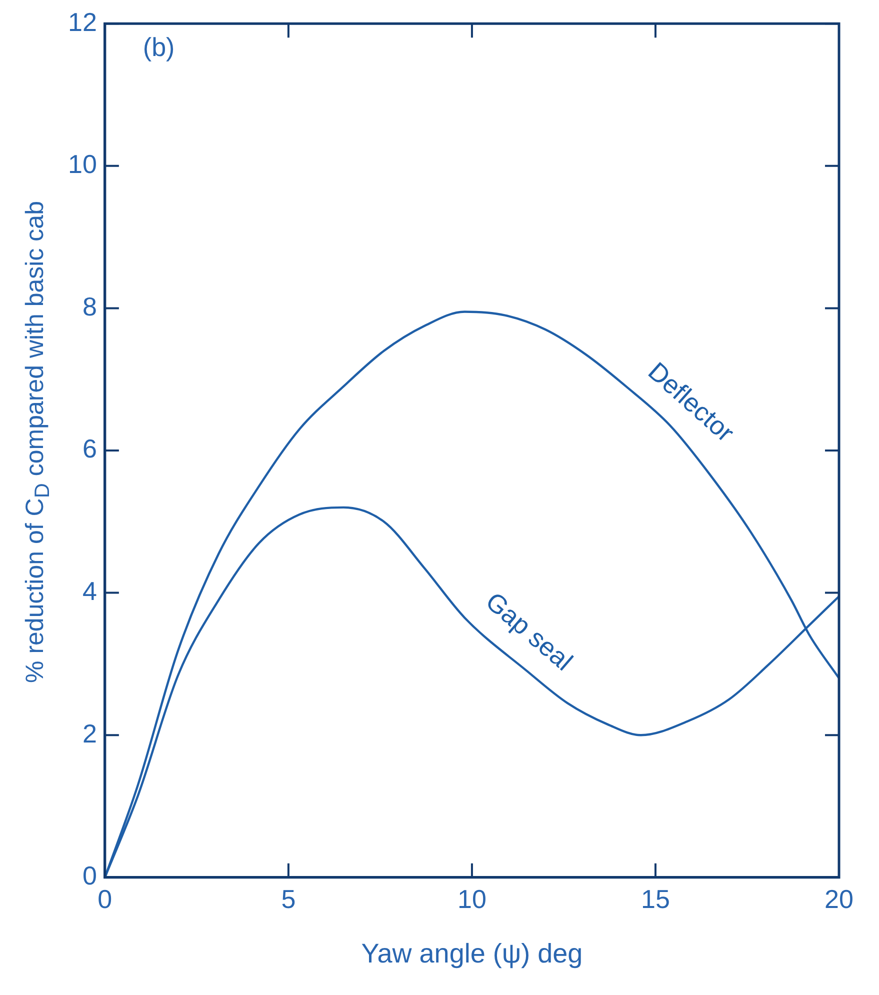 This screenshot has width=879, height=995. What do you see at coordinates (82, 164) in the screenshot?
I see `y-tick-label: 10` at bounding box center [82, 164].